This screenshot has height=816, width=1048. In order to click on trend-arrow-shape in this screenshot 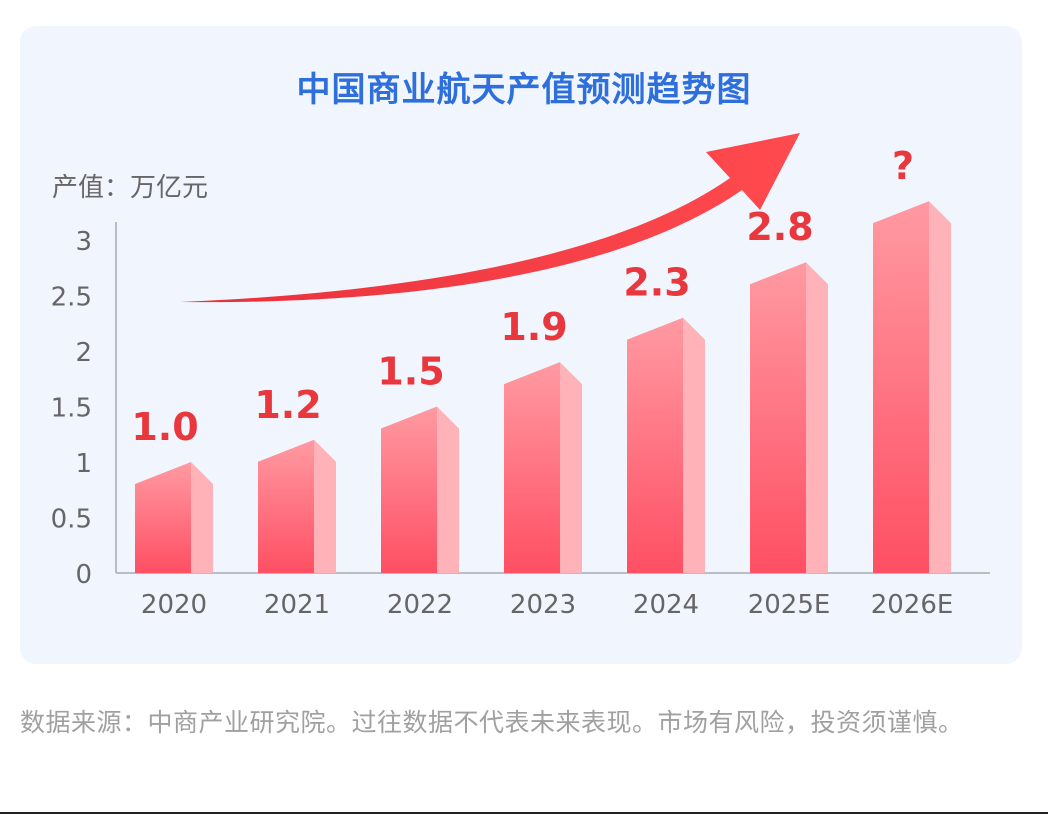, I will do `click(490, 218)`.